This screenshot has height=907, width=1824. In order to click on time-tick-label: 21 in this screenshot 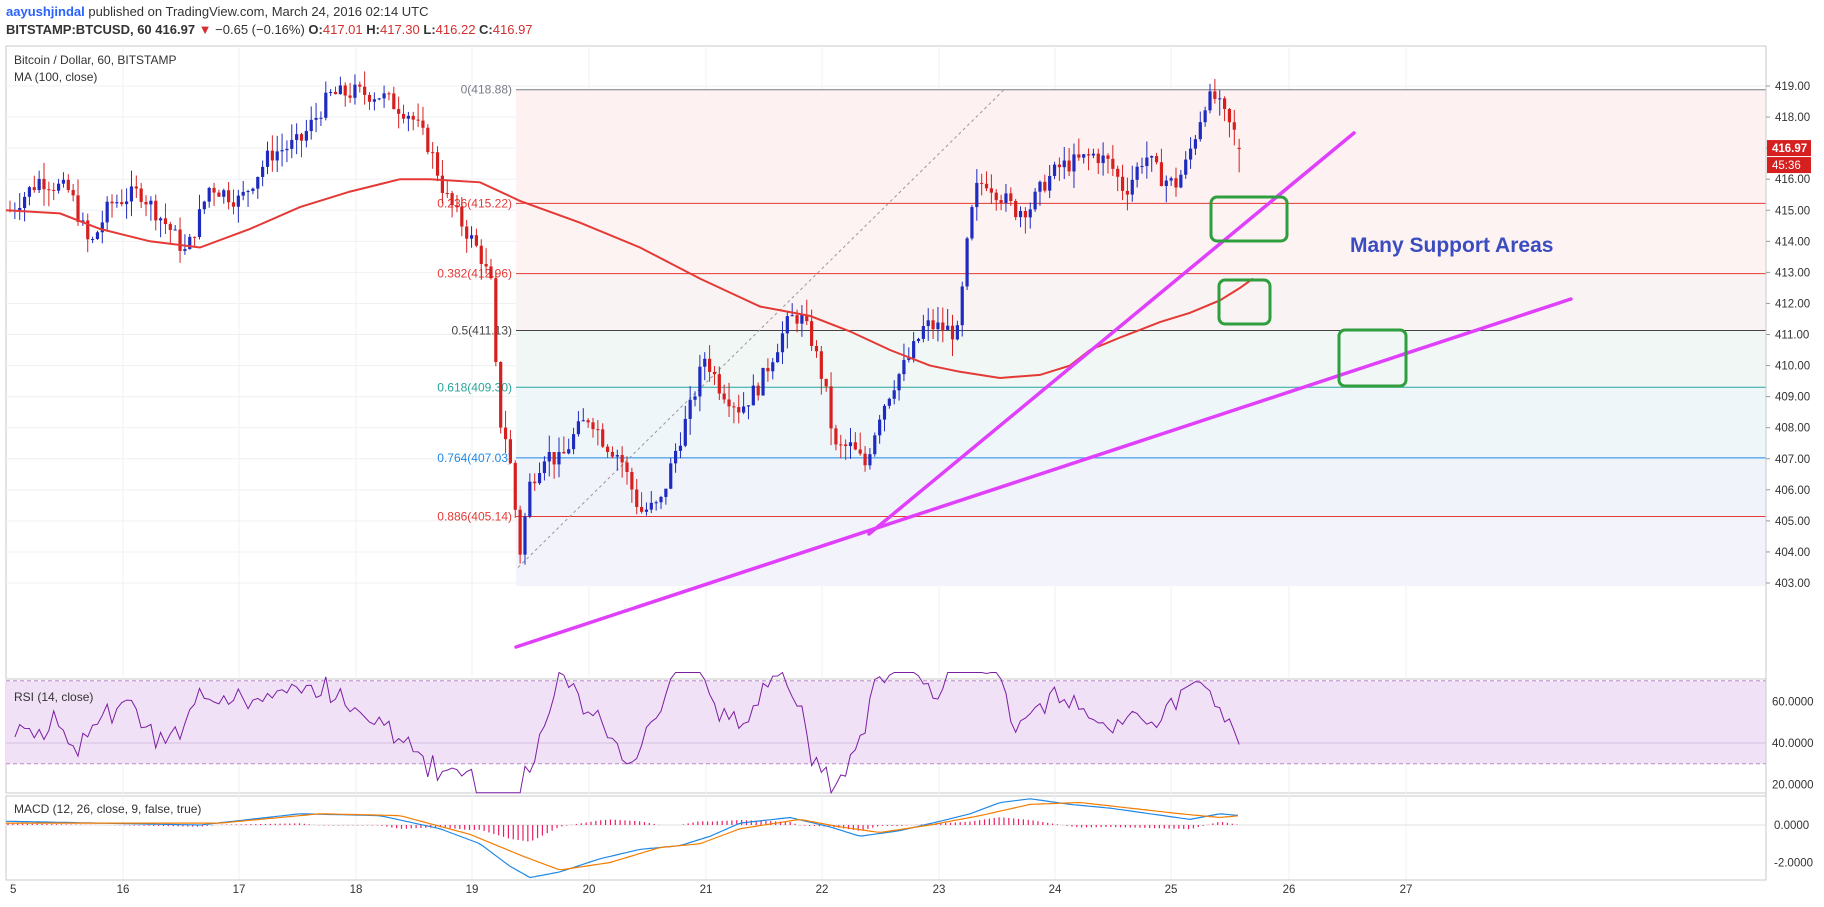, I will do `click(706, 890)`.